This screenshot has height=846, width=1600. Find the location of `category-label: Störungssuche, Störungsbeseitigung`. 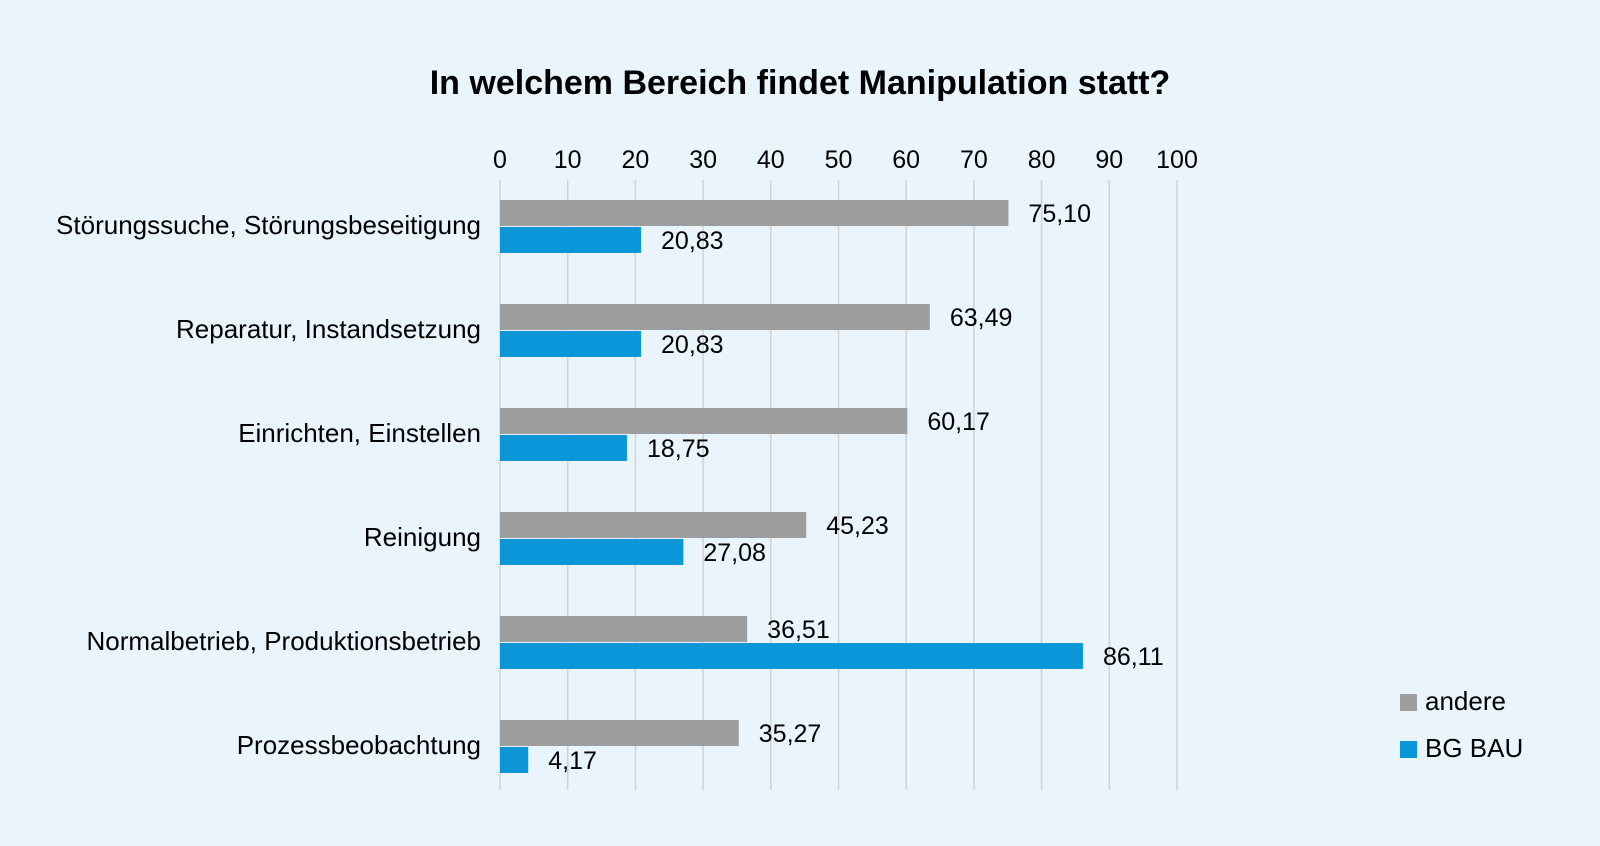

category-label: Störungssuche, Störungsbeseitigung is located at coordinates (268, 225).